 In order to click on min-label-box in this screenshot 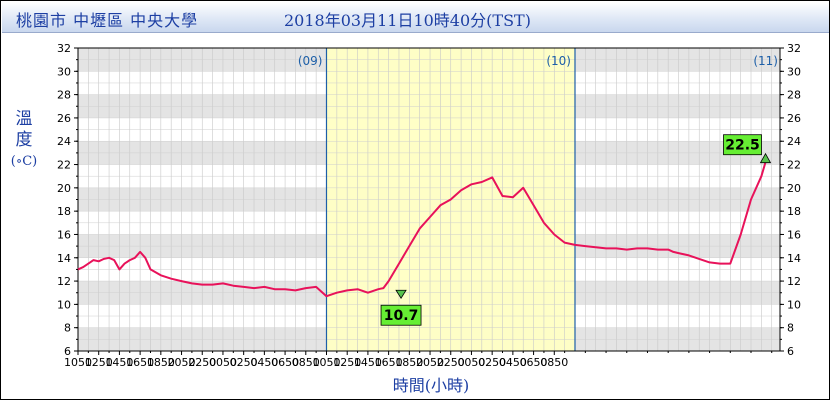, I will do `click(401, 315)`.